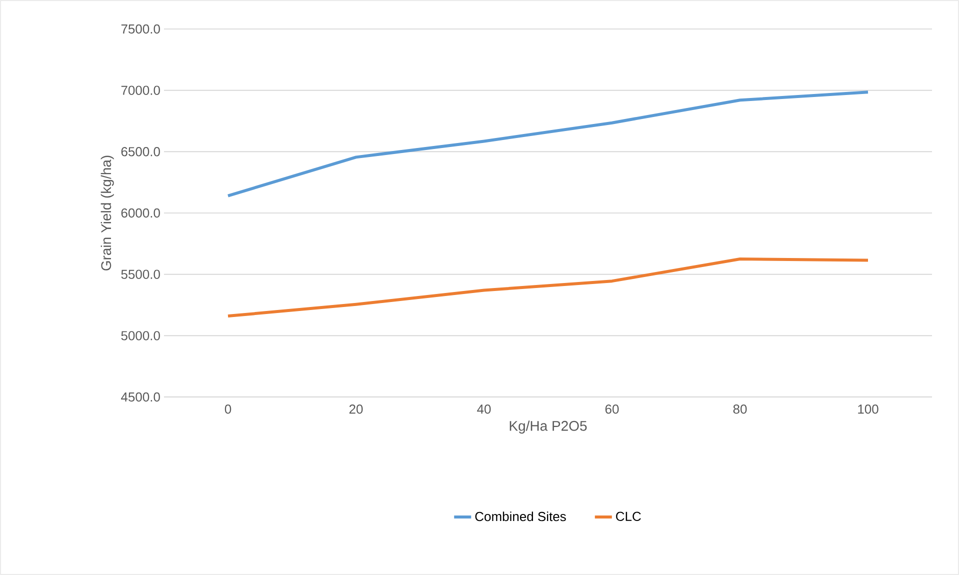 The image size is (959, 575). What do you see at coordinates (520, 517) in the screenshot?
I see `legend-label: Combined Sites` at bounding box center [520, 517].